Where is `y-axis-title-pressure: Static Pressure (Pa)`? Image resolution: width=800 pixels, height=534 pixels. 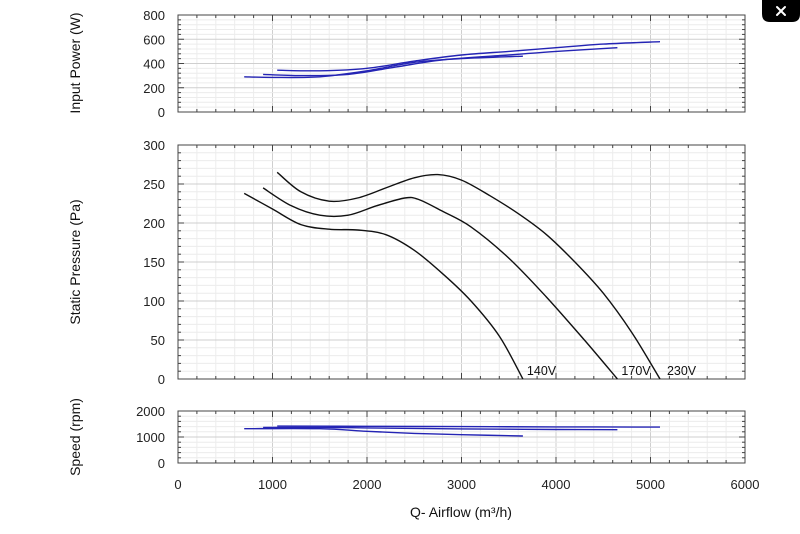 y-axis-title-pressure: Static Pressure (Pa) is located at coordinates (75, 261).